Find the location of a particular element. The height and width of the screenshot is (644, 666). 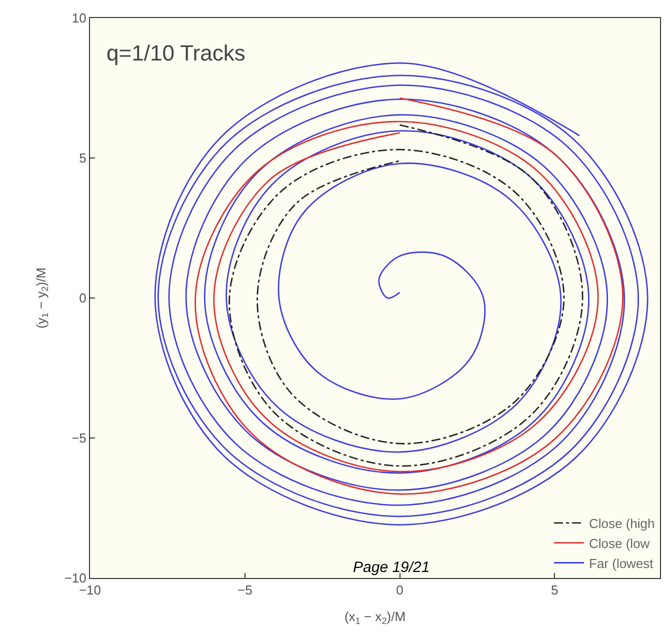

legend-label: Close (low is located at coordinates (619, 543).